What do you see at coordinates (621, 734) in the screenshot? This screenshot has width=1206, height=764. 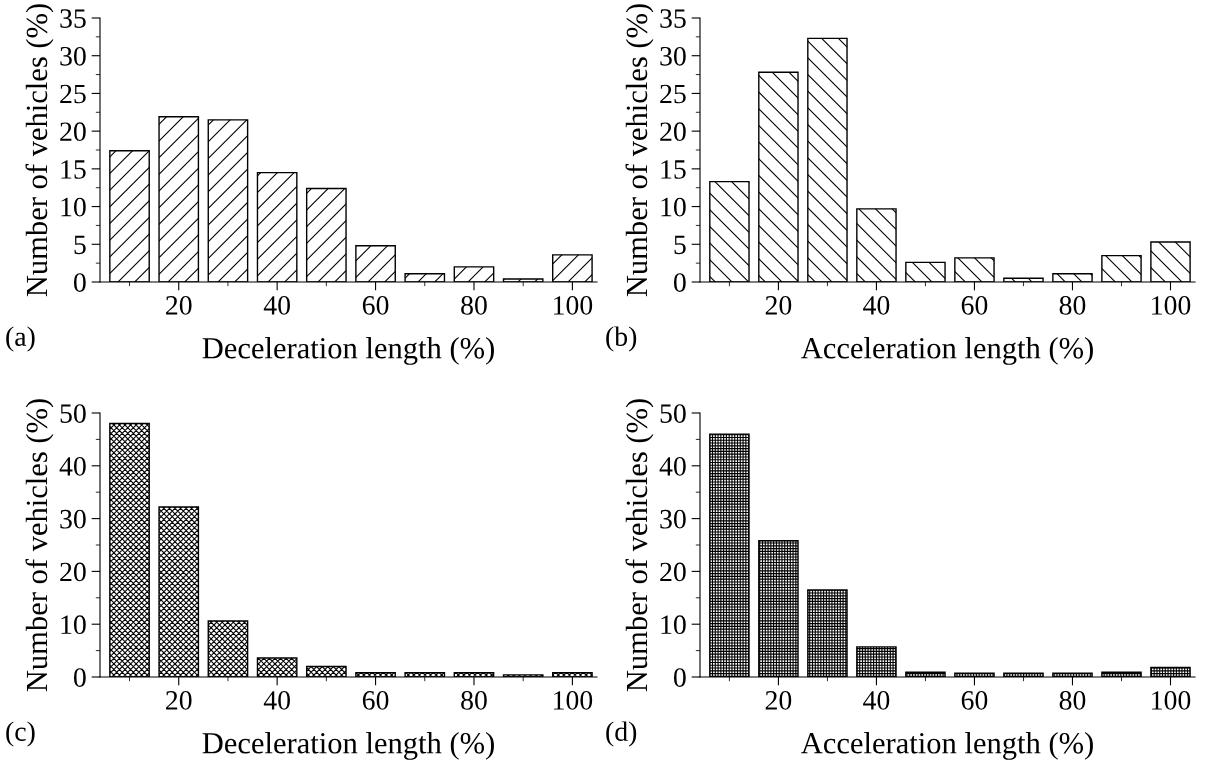 I see `text: (d)` at bounding box center [621, 734].